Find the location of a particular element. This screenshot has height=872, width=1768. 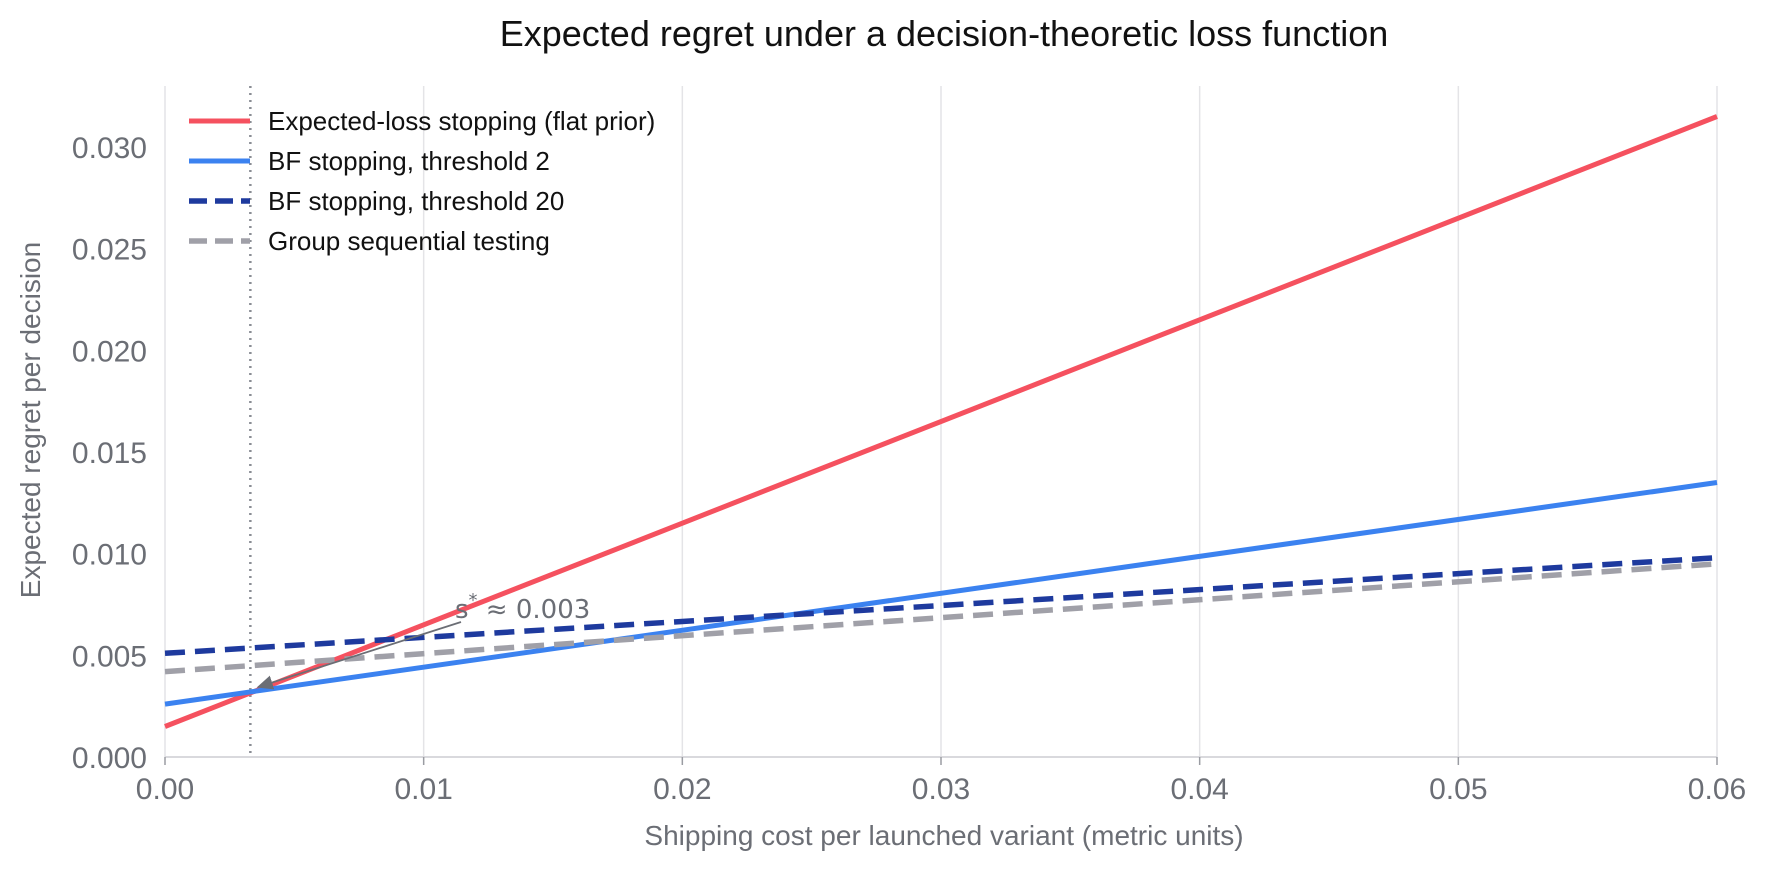

legend-label: BF stopping, threshold 20 is located at coordinates (416, 201).